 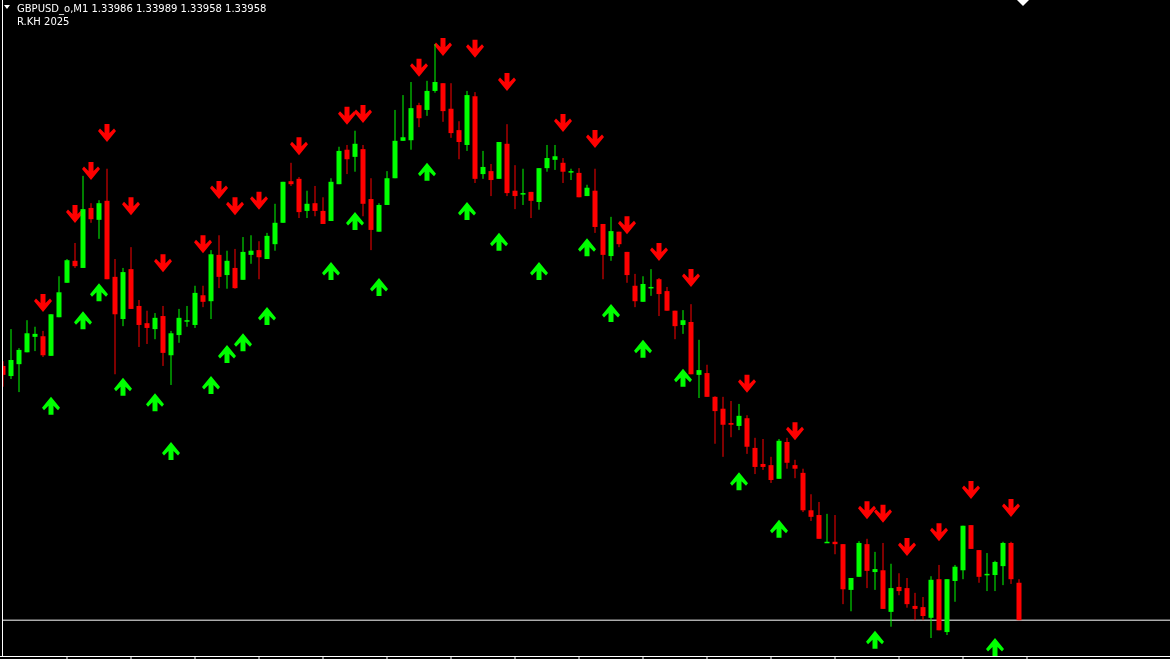 I want to click on chart-subtitle: R.KH 2025, so click(x=43, y=21).